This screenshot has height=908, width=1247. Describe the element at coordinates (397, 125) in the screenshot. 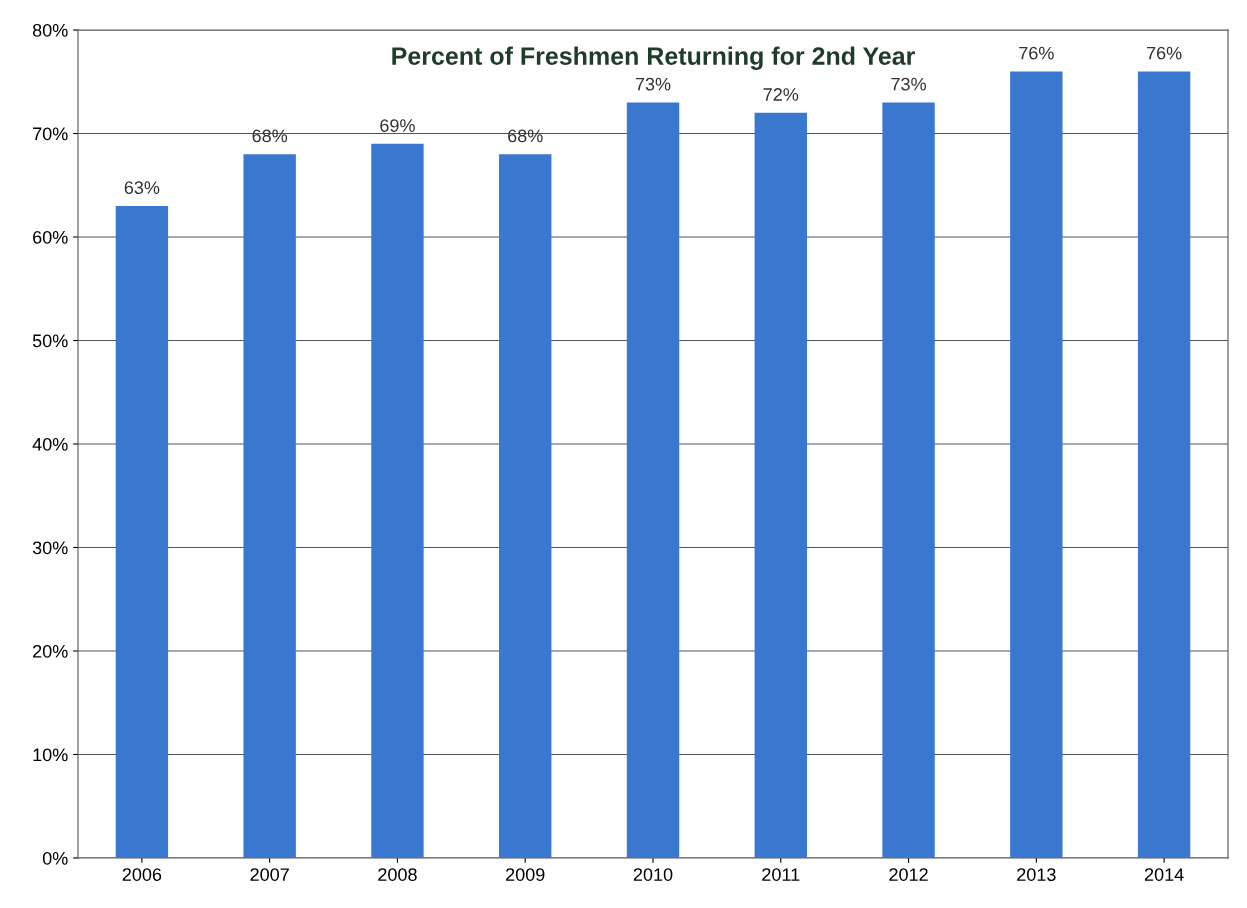

I see `data-label: 69%` at that location.